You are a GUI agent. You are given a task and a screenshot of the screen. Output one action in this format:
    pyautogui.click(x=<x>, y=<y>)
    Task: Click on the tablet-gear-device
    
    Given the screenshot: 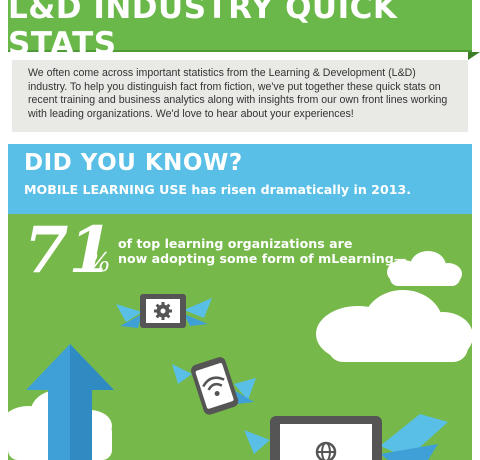 What is the action you would take?
    pyautogui.click(x=164, y=311)
    